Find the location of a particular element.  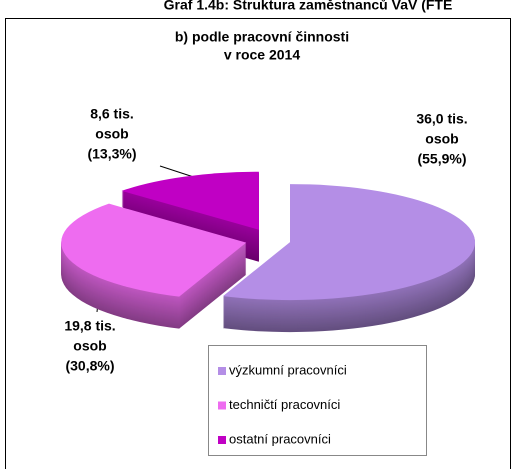

chart-title: b) podle pracovní činnosti is located at coordinates (262, 37).